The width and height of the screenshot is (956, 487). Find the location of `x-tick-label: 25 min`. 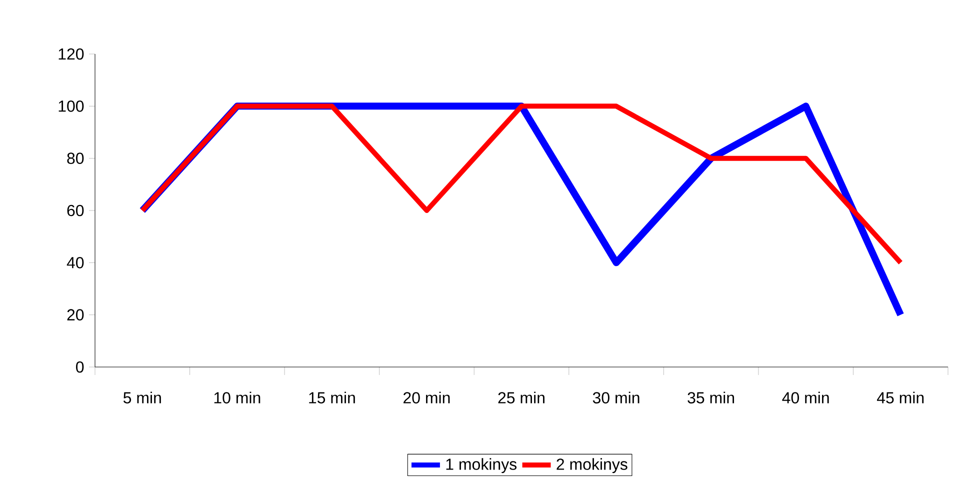

x-tick-label: 25 min is located at coordinates (521, 398).